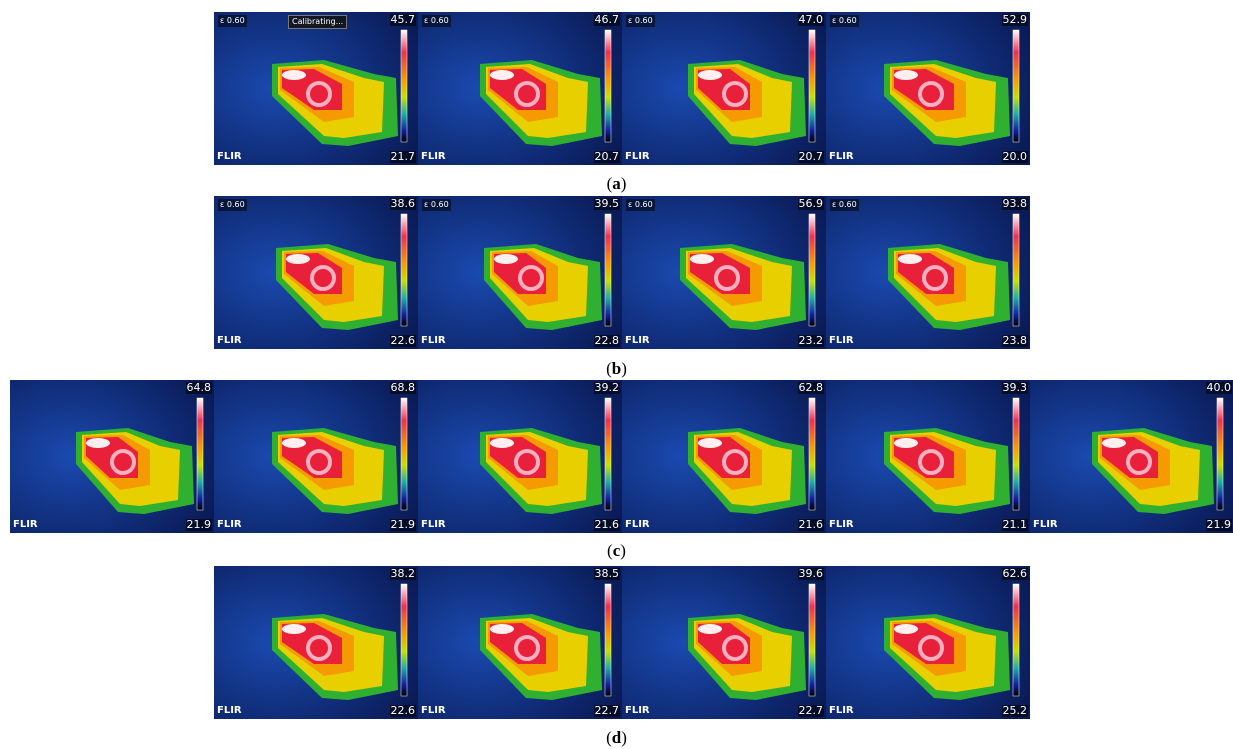  I want to click on thermal-image: 64.8 21.9 FLIR, so click(112, 456).